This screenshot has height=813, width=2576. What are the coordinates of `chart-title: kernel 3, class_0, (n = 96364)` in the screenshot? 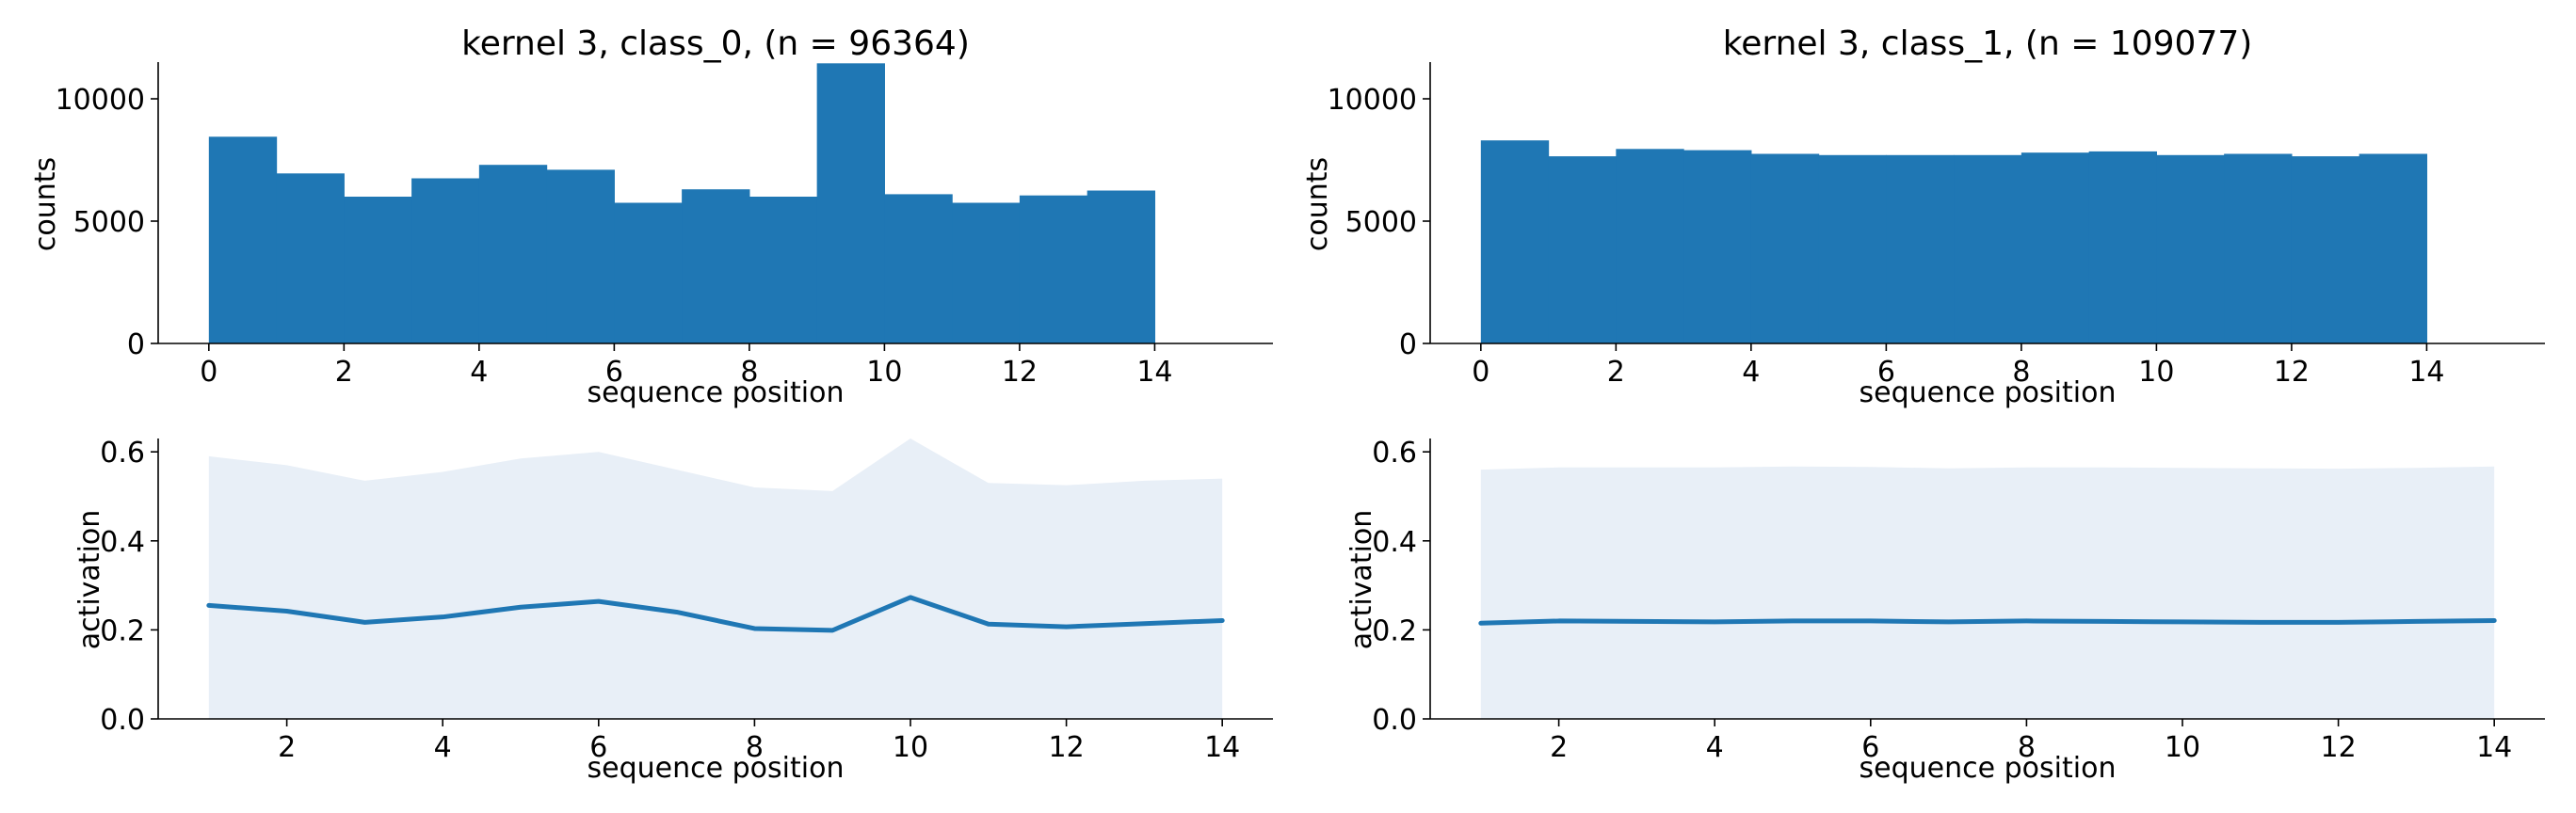 It's located at (715, 43).